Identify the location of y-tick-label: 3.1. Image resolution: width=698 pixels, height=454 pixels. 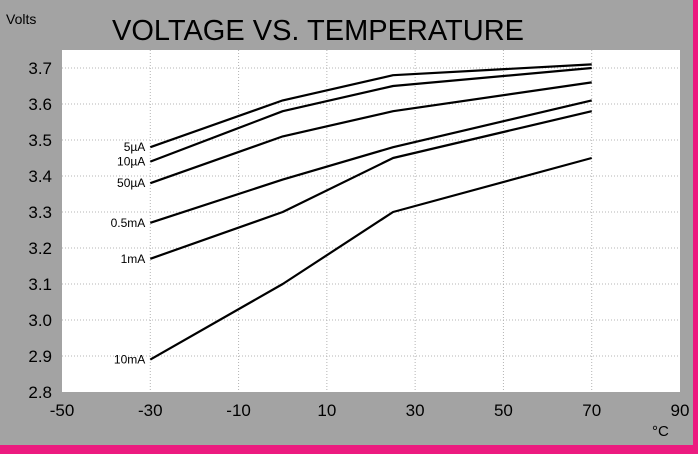
(40, 284).